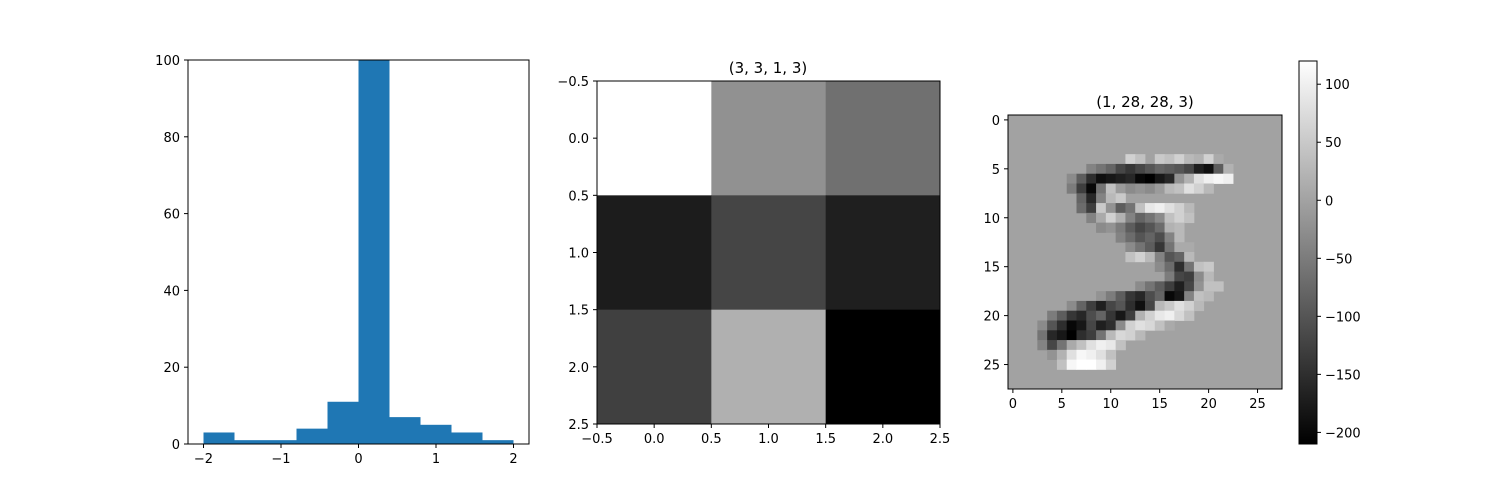 The image size is (1500, 499). What do you see at coordinates (1333, 143) in the screenshot?
I see `colorbar-tick-label: 50` at bounding box center [1333, 143].